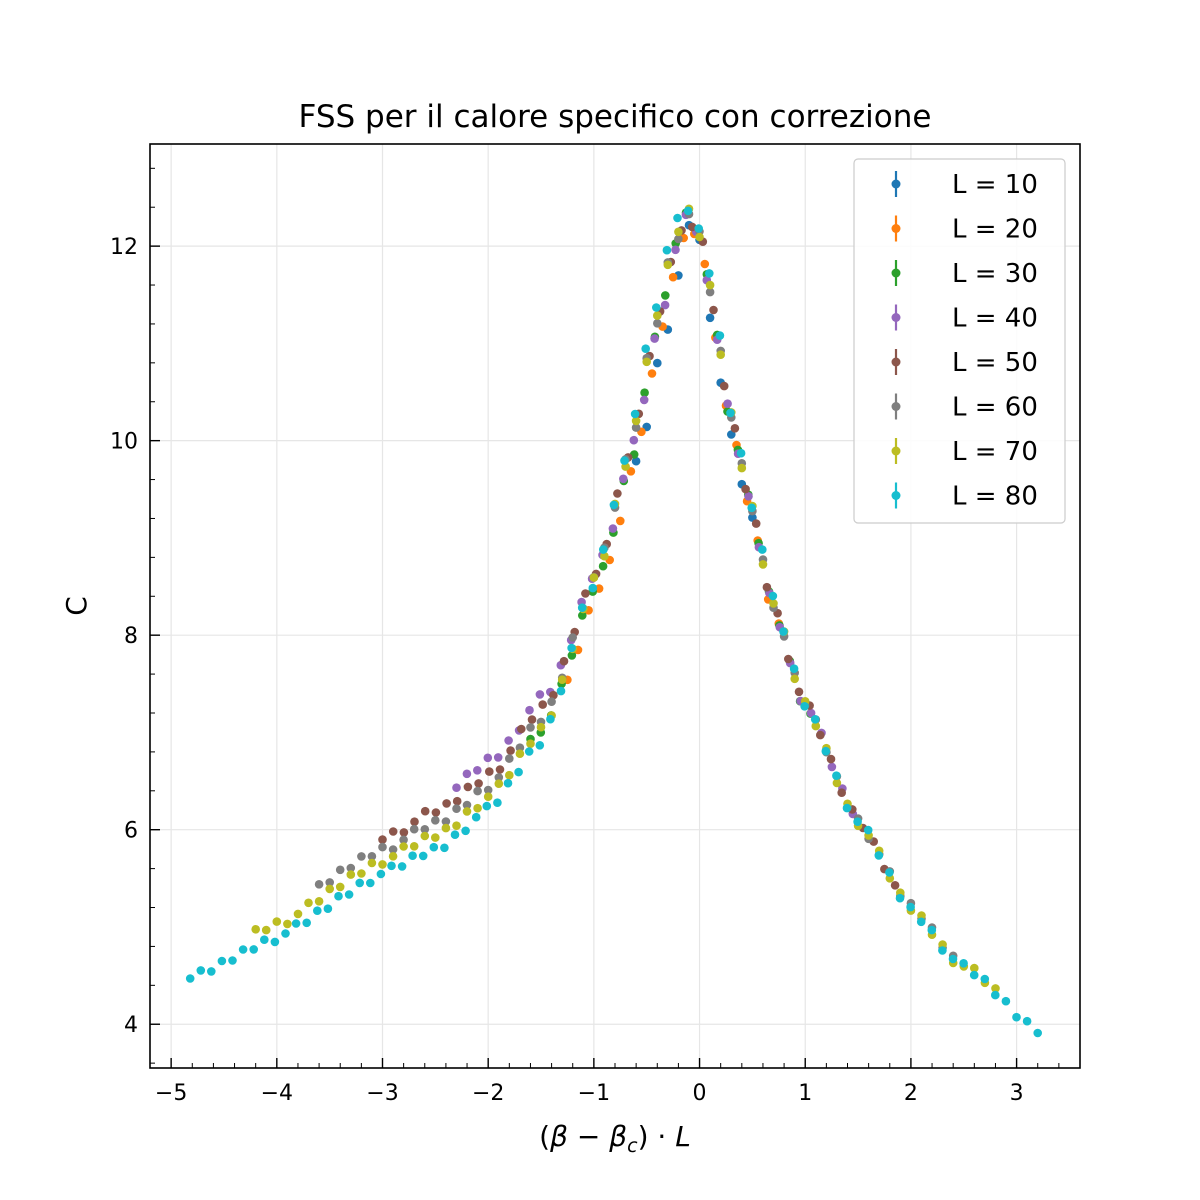  Describe the element at coordinates (131, 1025) in the screenshot. I see `y-tick-label: 4` at that location.